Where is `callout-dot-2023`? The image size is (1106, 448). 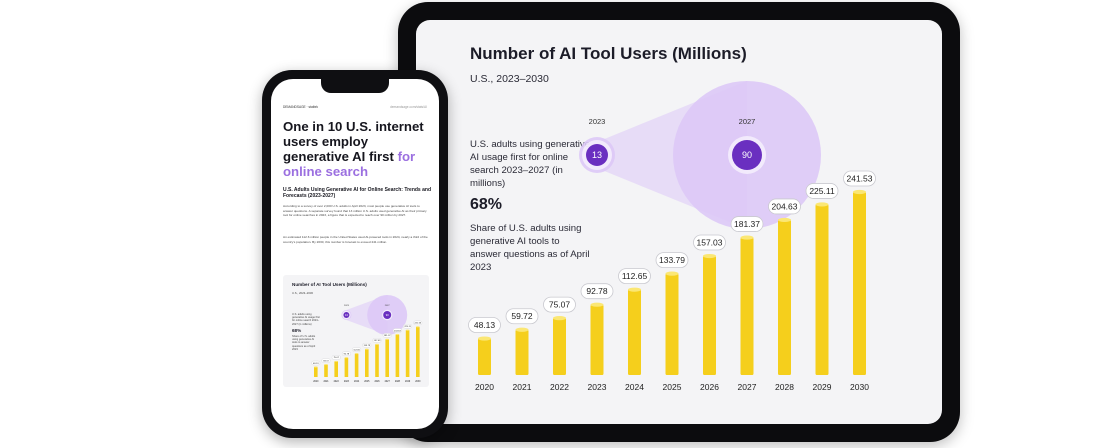 callout-dot-2023 is located at coordinates (346, 315).